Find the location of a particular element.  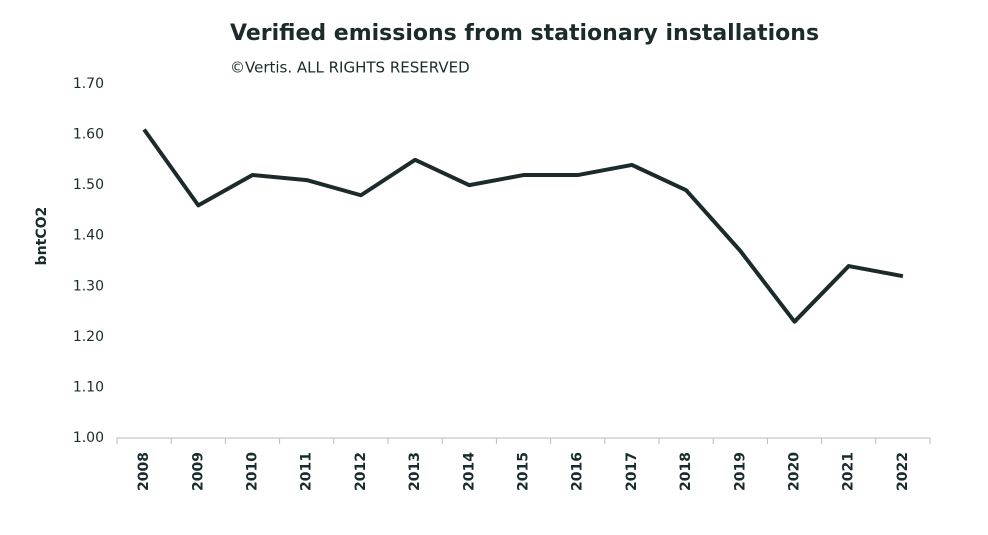

x-tick-label: 2011 is located at coordinates (307, 471).